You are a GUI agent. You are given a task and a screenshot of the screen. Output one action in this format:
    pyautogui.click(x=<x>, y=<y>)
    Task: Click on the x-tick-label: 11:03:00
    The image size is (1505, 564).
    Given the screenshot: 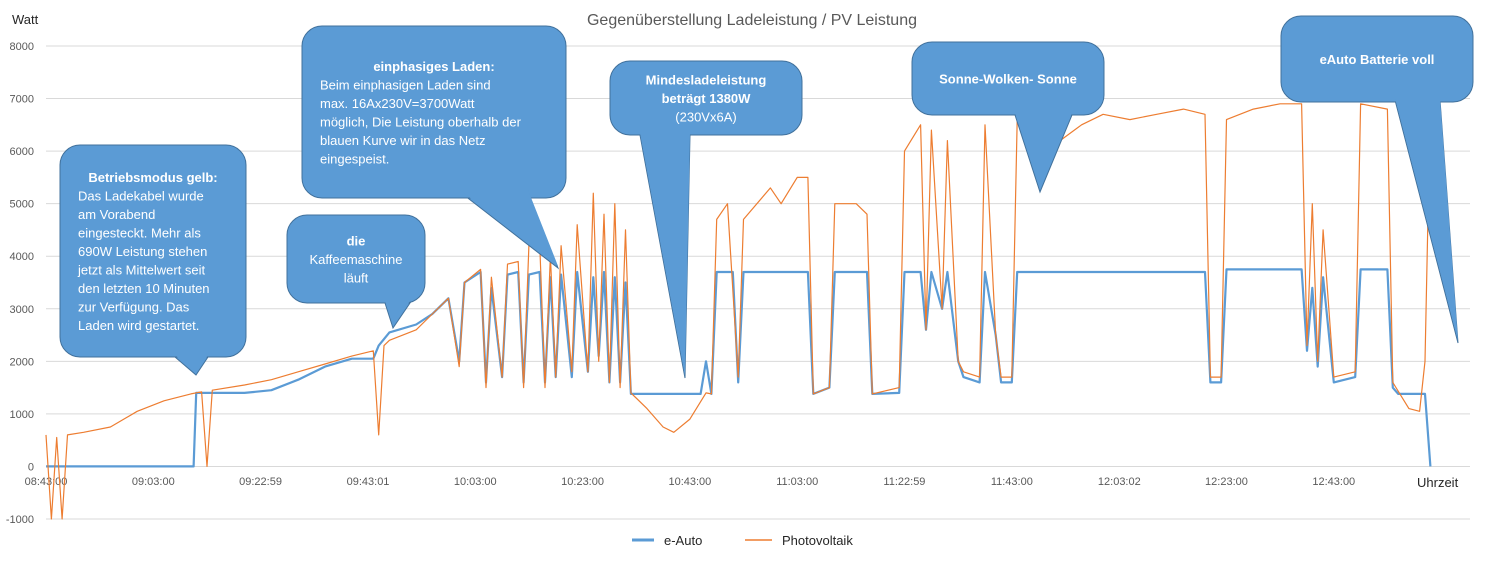 What is the action you would take?
    pyautogui.click(x=797, y=482)
    